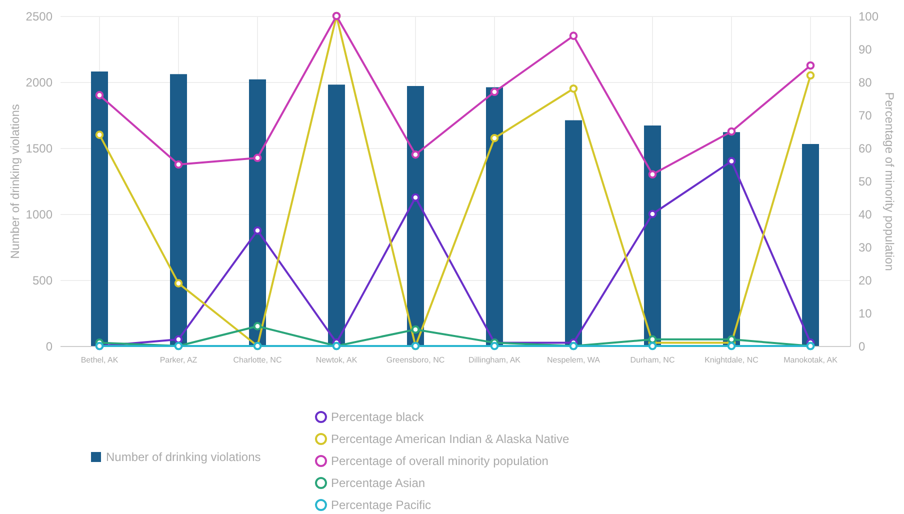 The image size is (904, 514). I want to click on y2-tick-label: 100, so click(868, 17).